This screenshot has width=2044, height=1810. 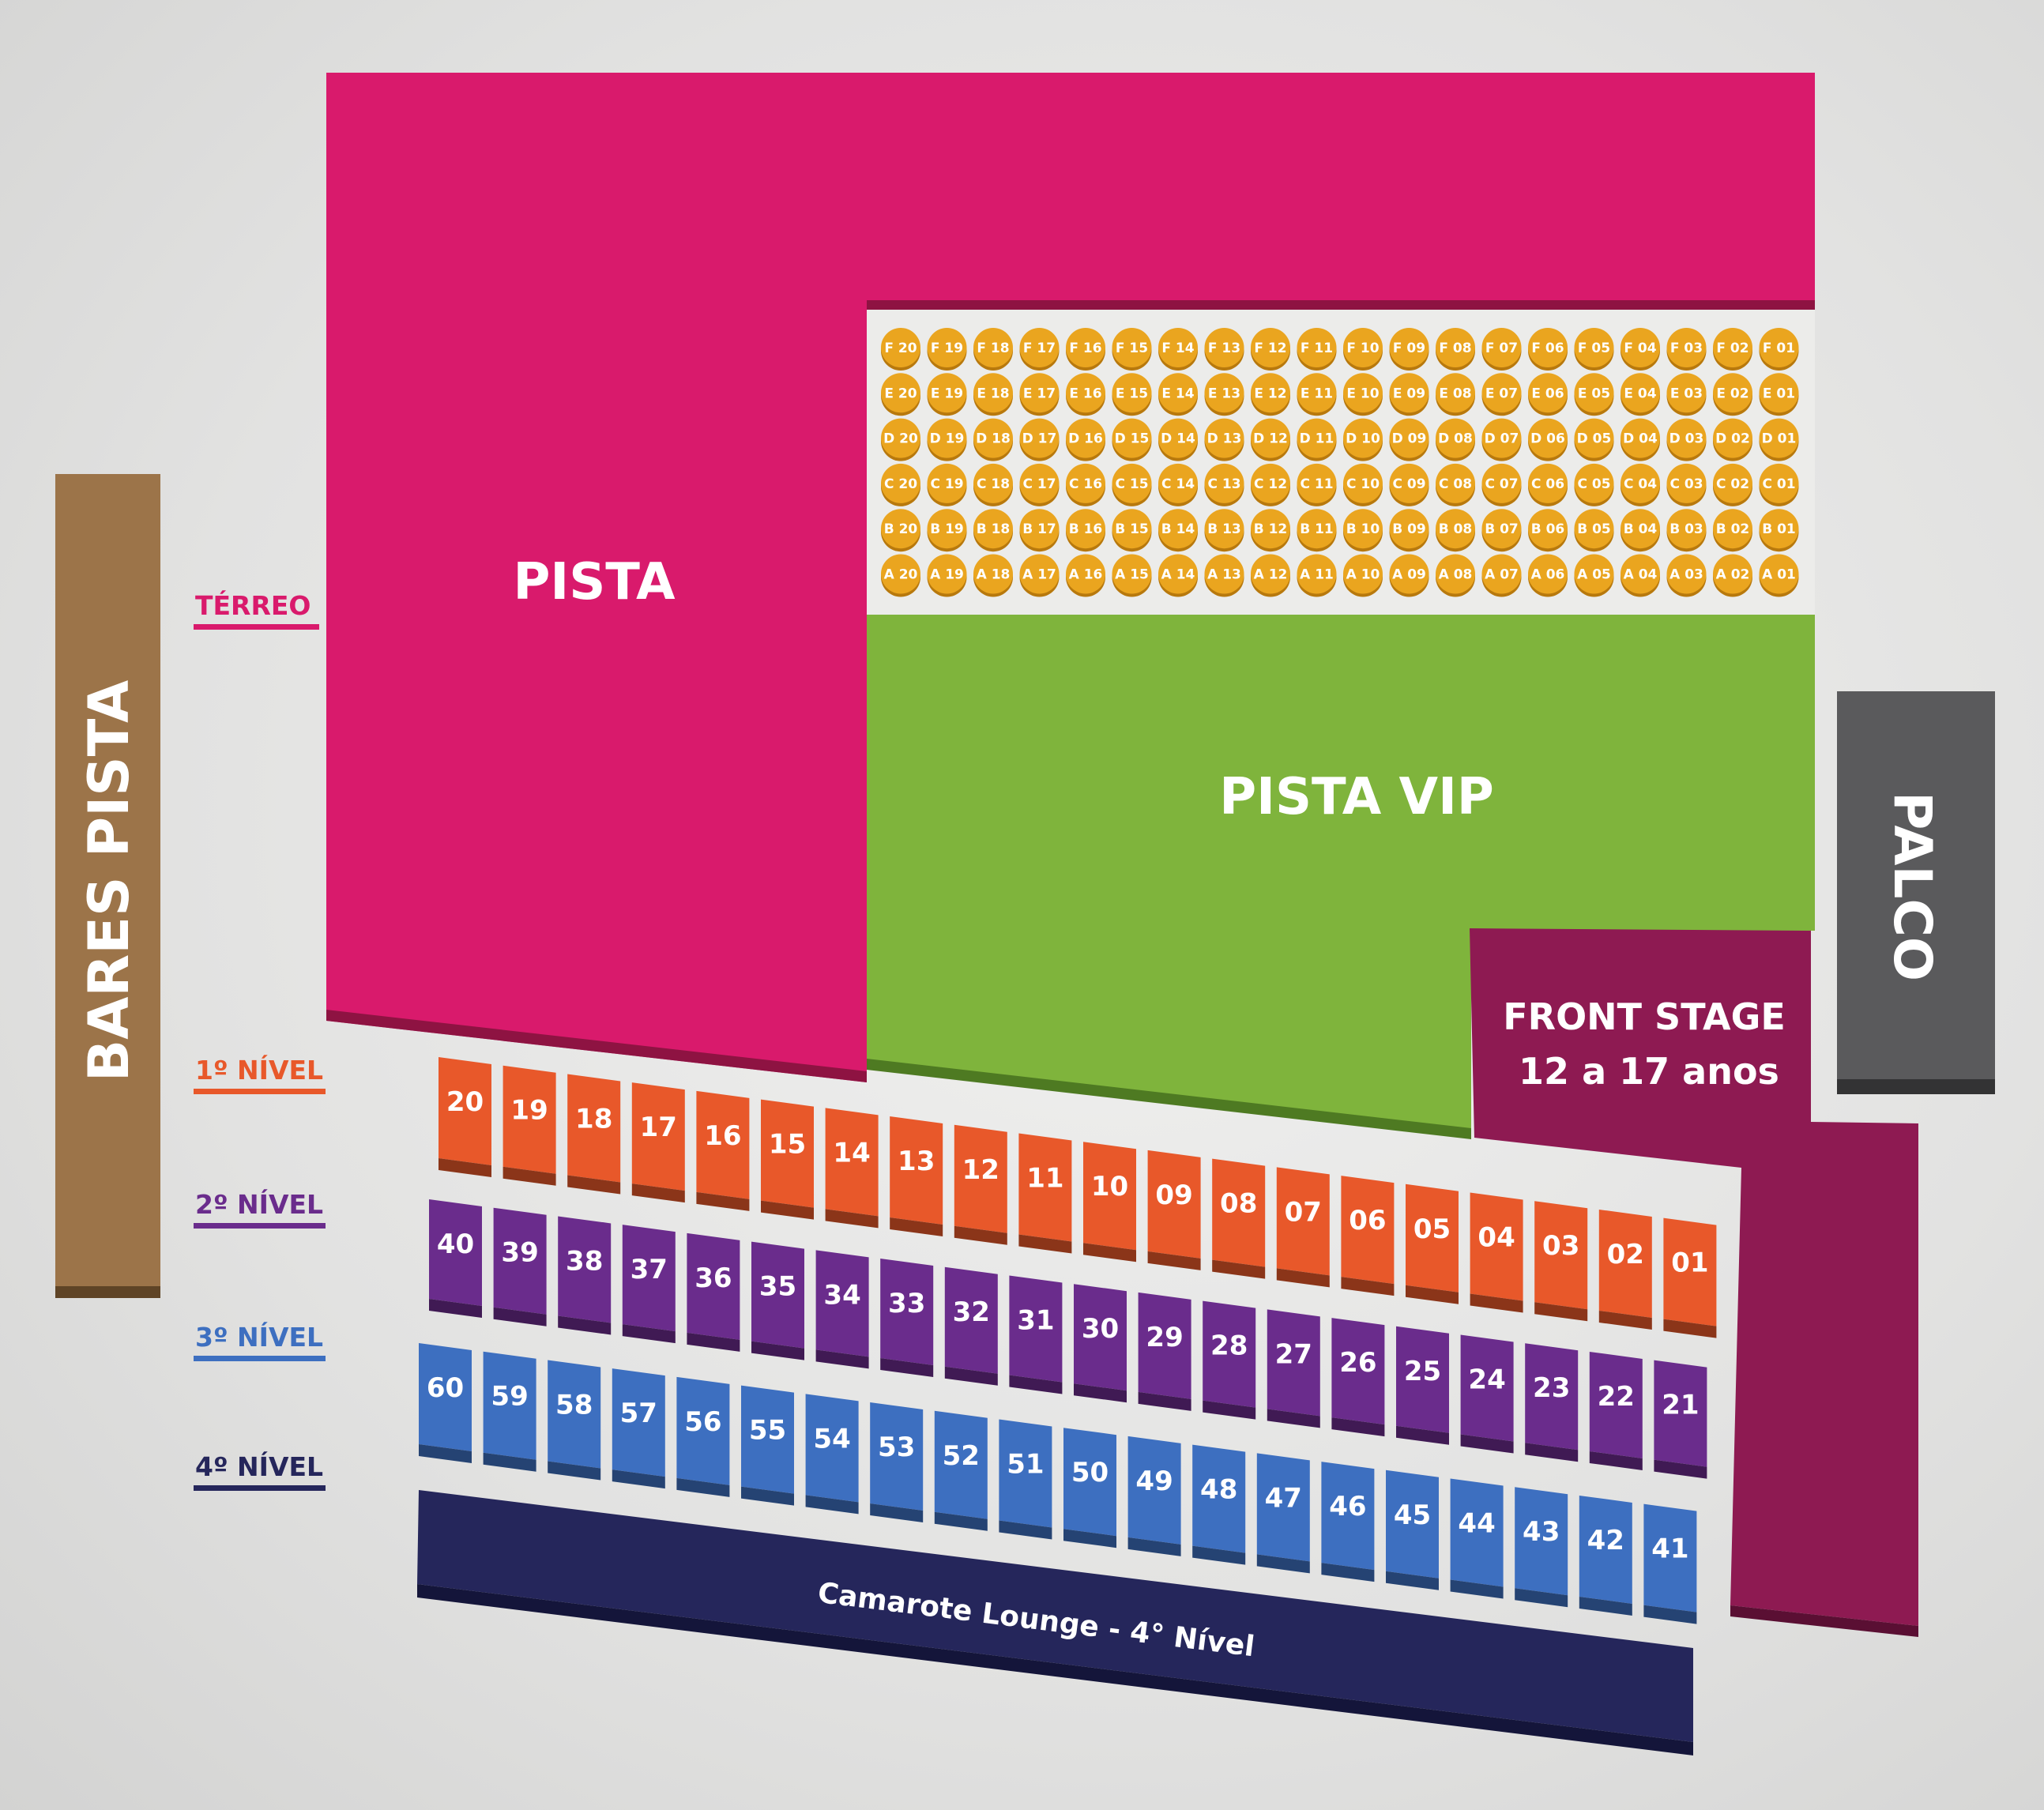 What do you see at coordinates (1409, 395) in the screenshot?
I see `seat: E 09` at bounding box center [1409, 395].